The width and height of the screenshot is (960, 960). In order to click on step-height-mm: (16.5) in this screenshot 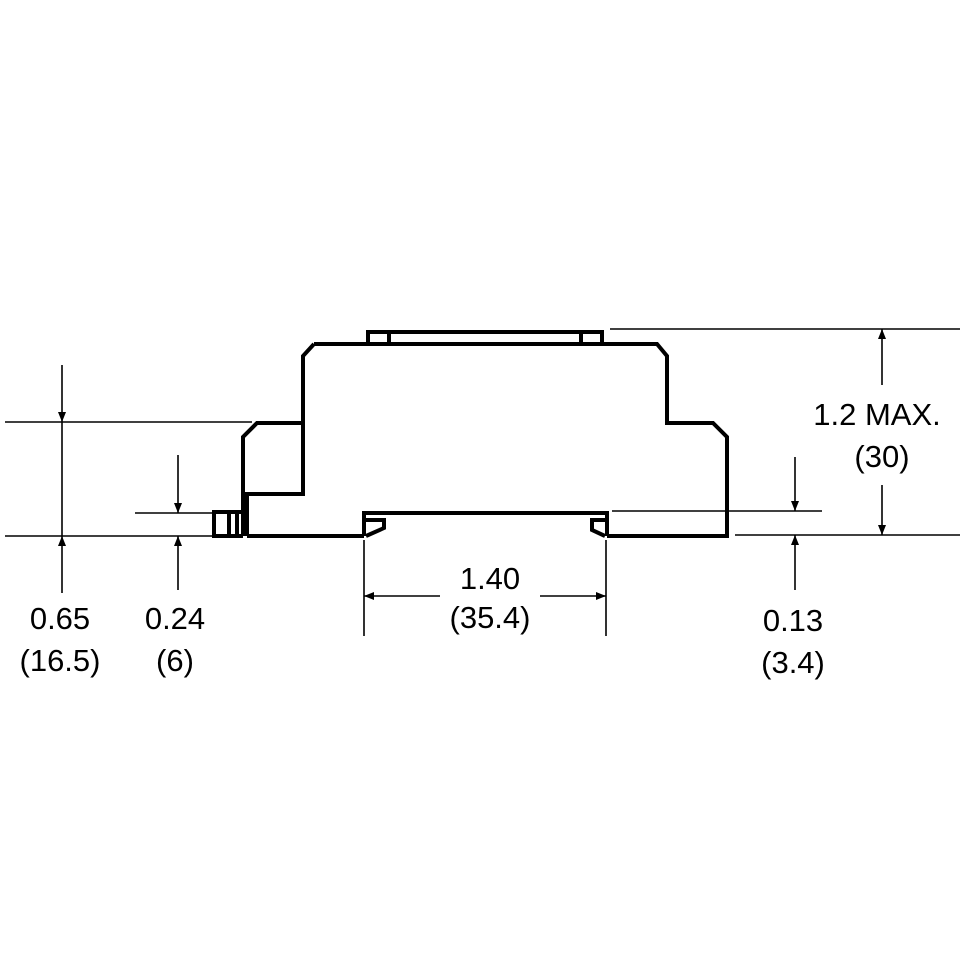, I will do `click(60, 660)`.